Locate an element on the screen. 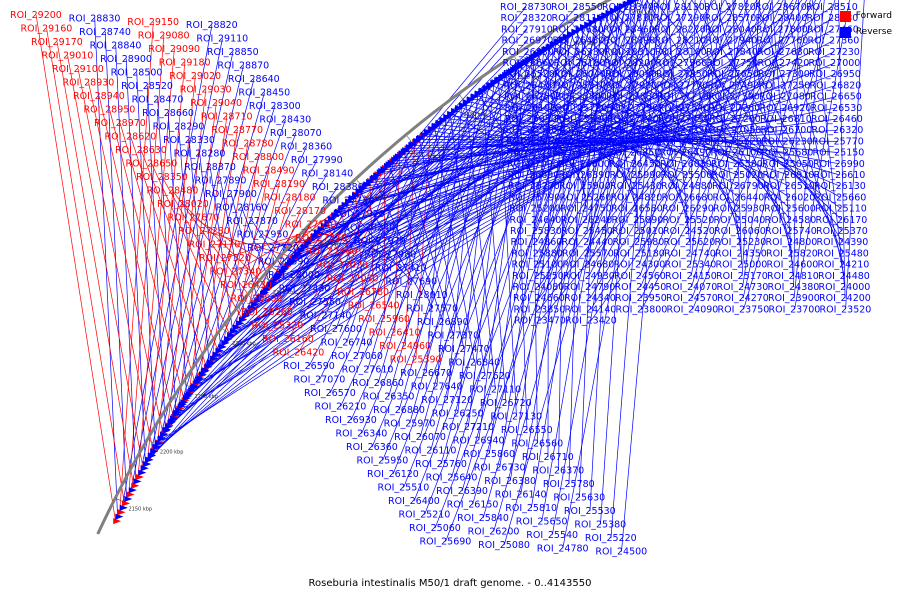 This screenshot has height=600, width=900. feature-label: ROI_25060 is located at coordinates (435, 528).